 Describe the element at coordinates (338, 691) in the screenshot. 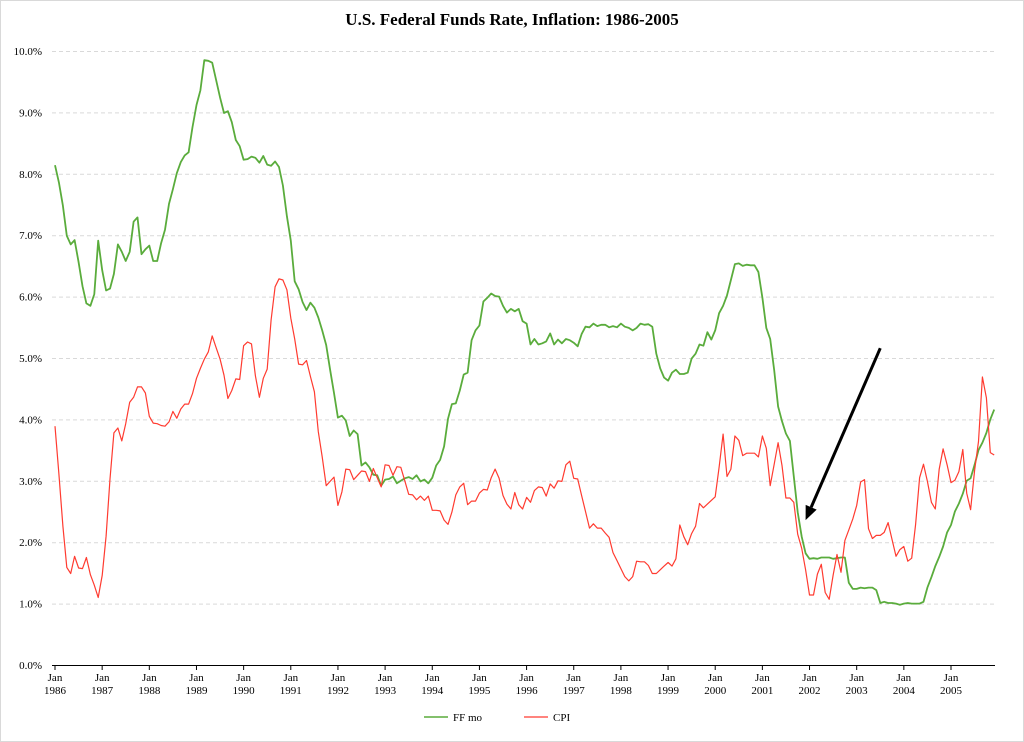

I see `x-tick-label-year: 1992` at that location.